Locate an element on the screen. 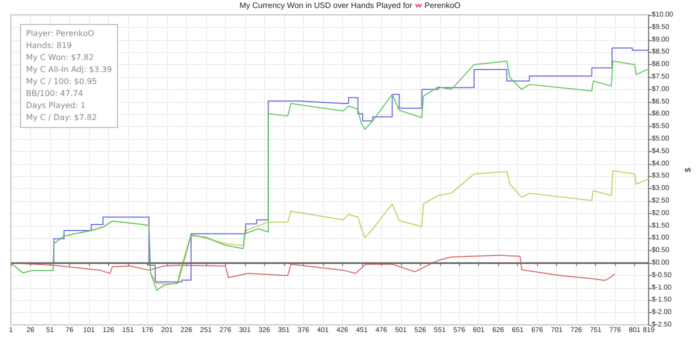 The height and width of the screenshot is (337, 700). annotation: Player: PerenkoO is located at coordinates (61, 34).